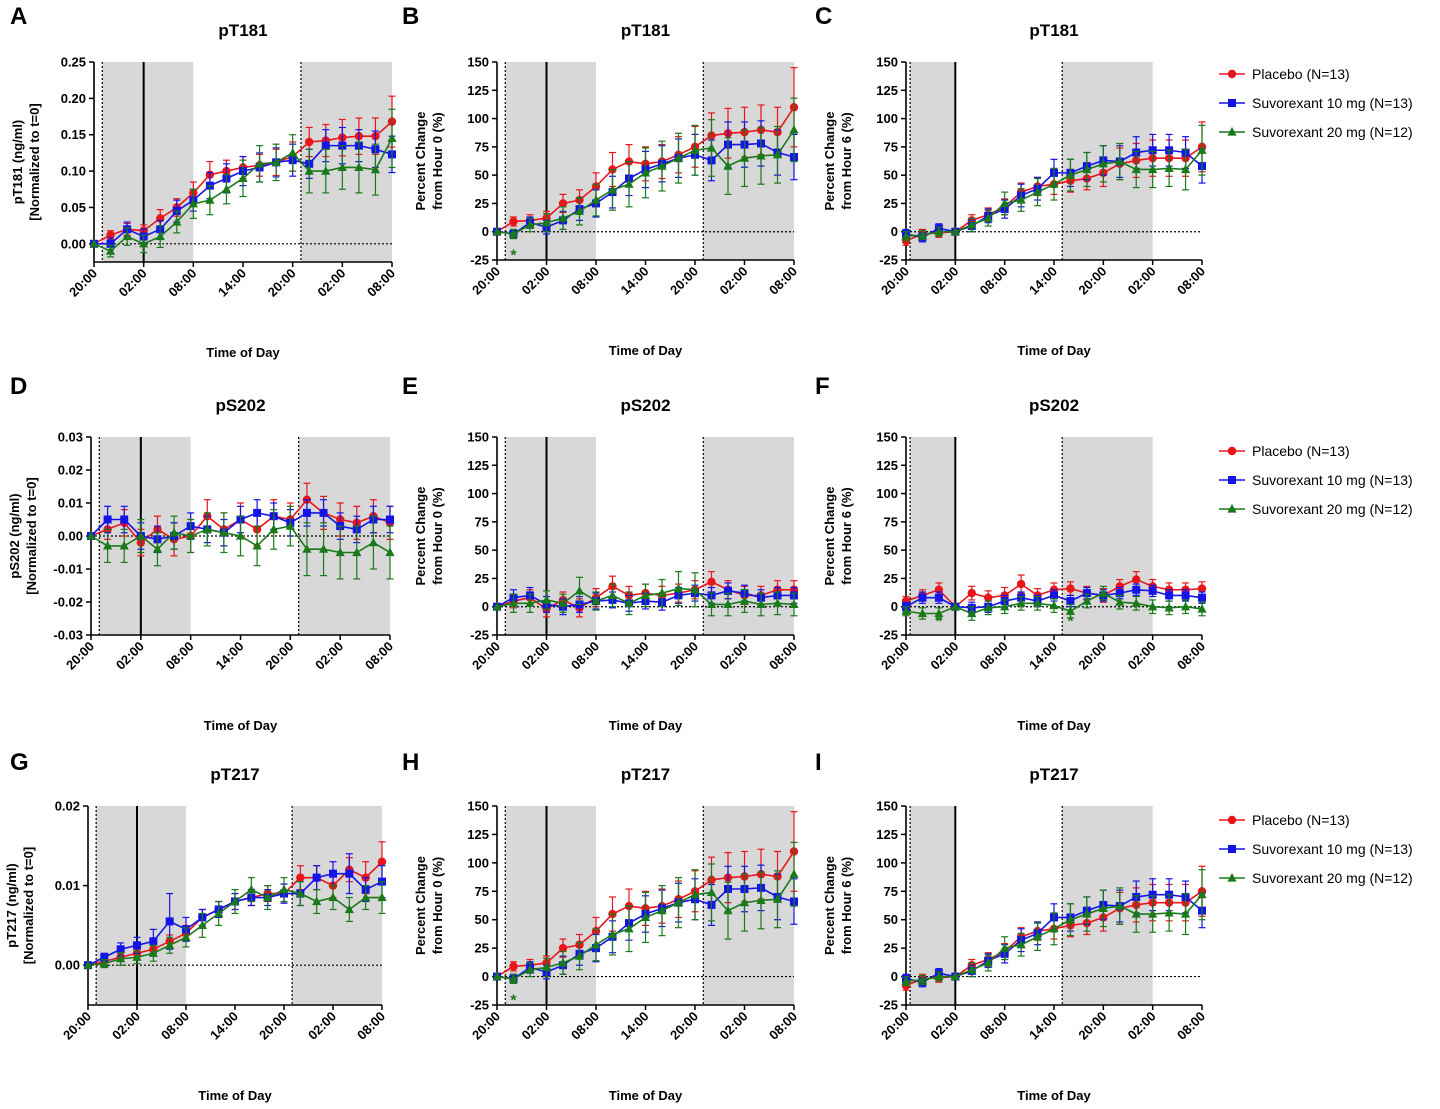  Describe the element at coordinates (1142, 656) in the screenshot. I see `x-tick-label: 02:00` at that location.